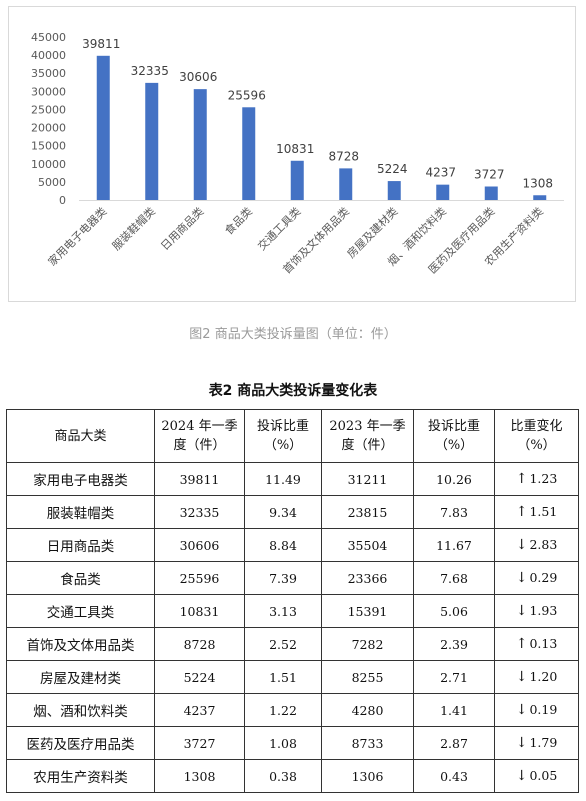 This screenshot has height=801, width=586. I want to click on y-tick-label: 5000, so click(52, 182).